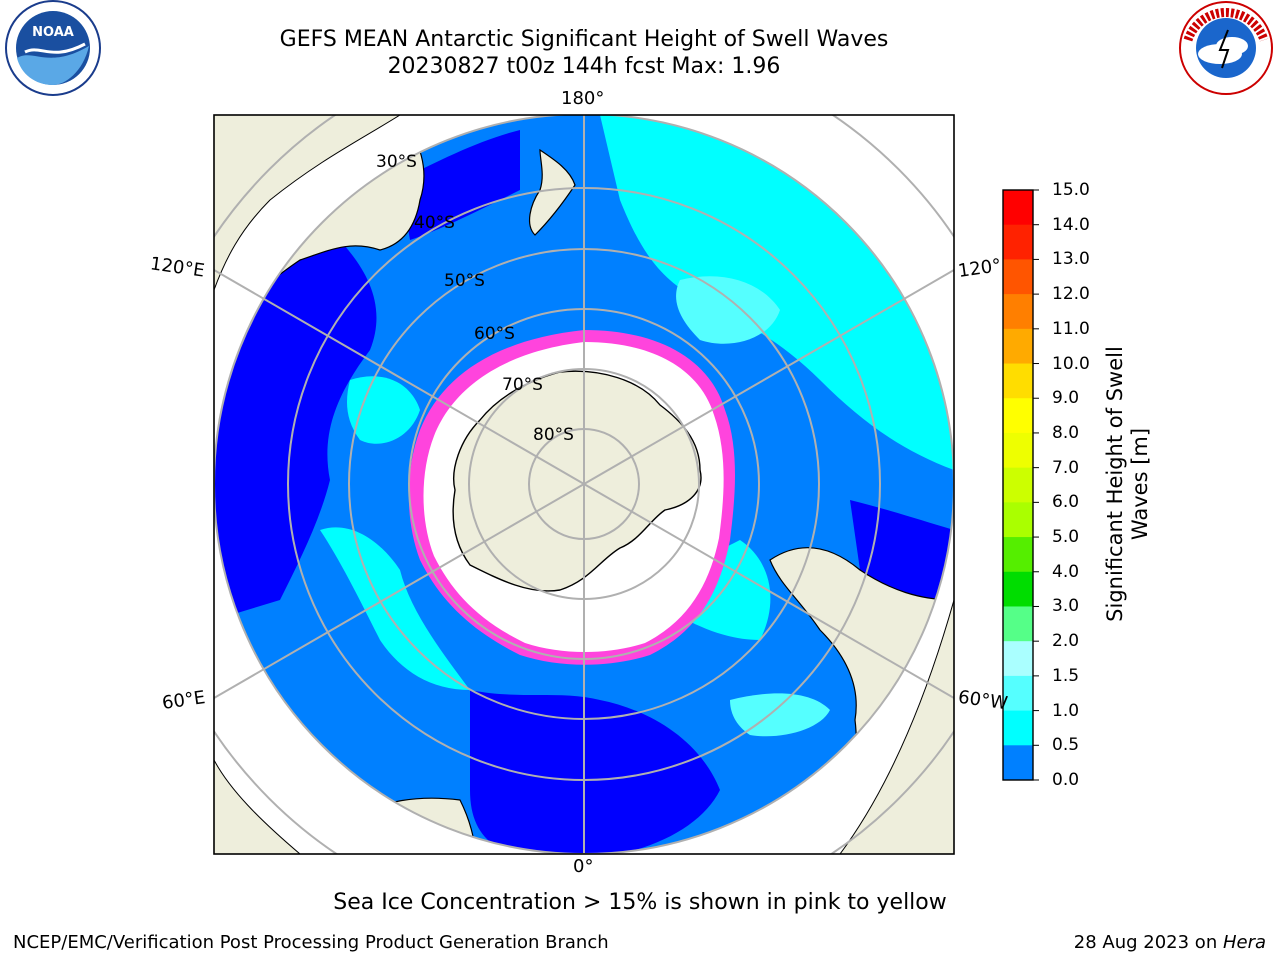 The height and width of the screenshot is (960, 1280). Describe the element at coordinates (53, 48) in the screenshot. I see `noaa-logo: NOAA` at that location.